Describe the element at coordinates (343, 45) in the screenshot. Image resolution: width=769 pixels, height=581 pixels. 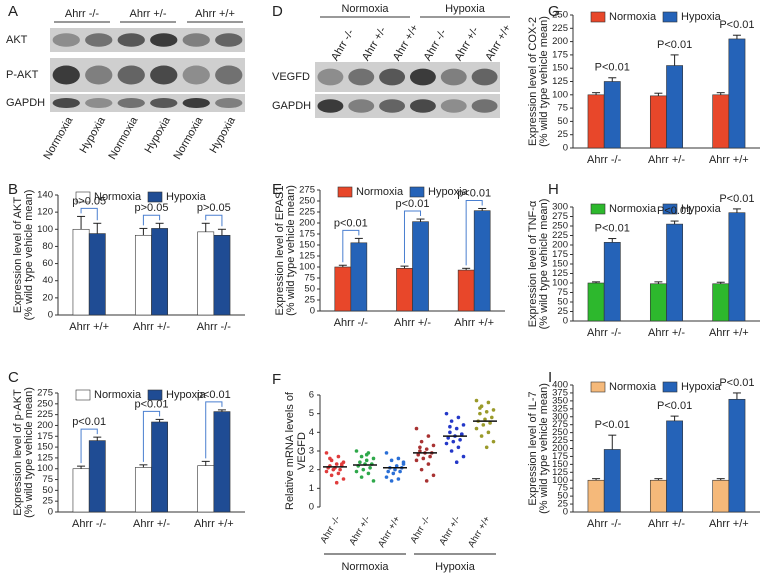
I see `lane-label: Ahrr -/-` at that location.